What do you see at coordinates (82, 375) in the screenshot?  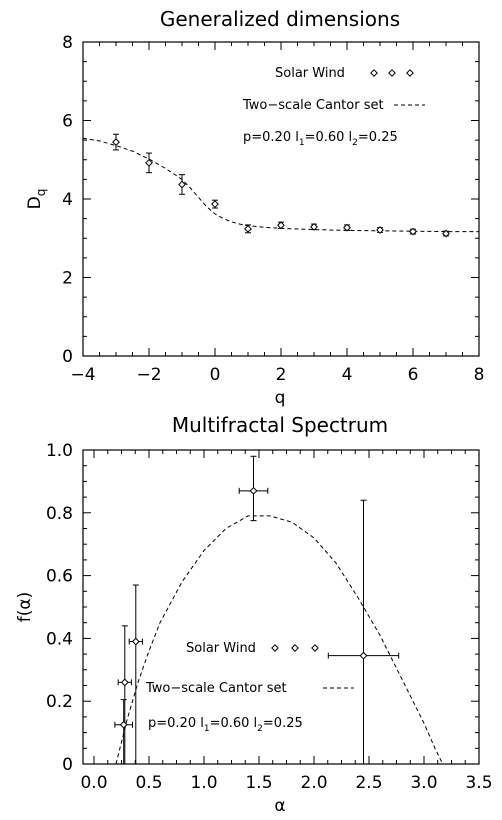 I see `x-tick-label: −4` at bounding box center [82, 375].